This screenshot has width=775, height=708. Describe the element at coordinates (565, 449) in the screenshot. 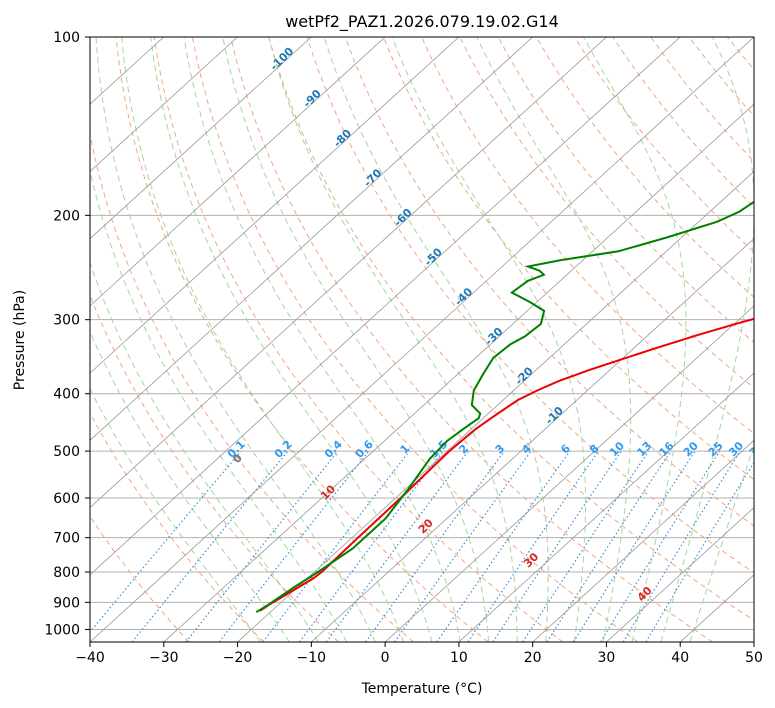

I see `mixing-ratio-label: 6` at that location.